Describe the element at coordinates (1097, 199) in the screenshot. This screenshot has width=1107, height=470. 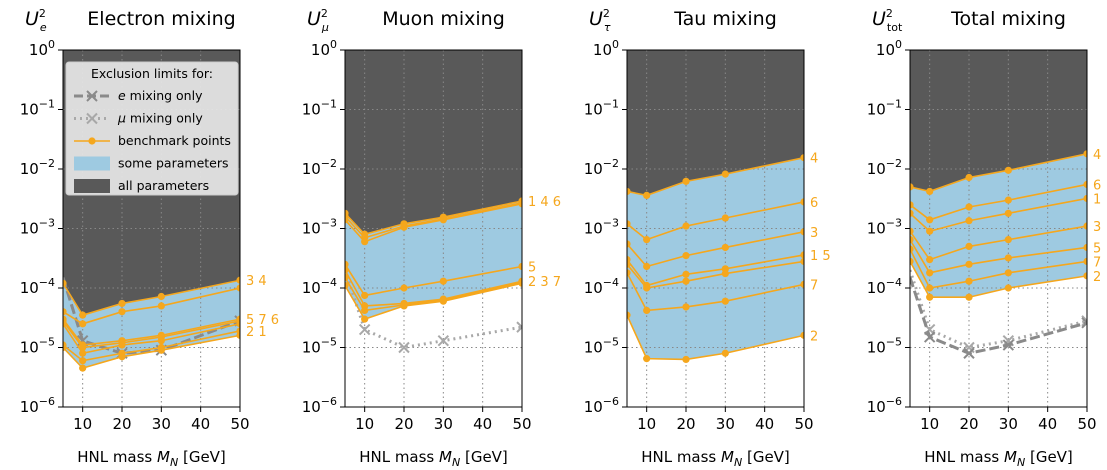
I see `benchmark-label: 1` at that location.